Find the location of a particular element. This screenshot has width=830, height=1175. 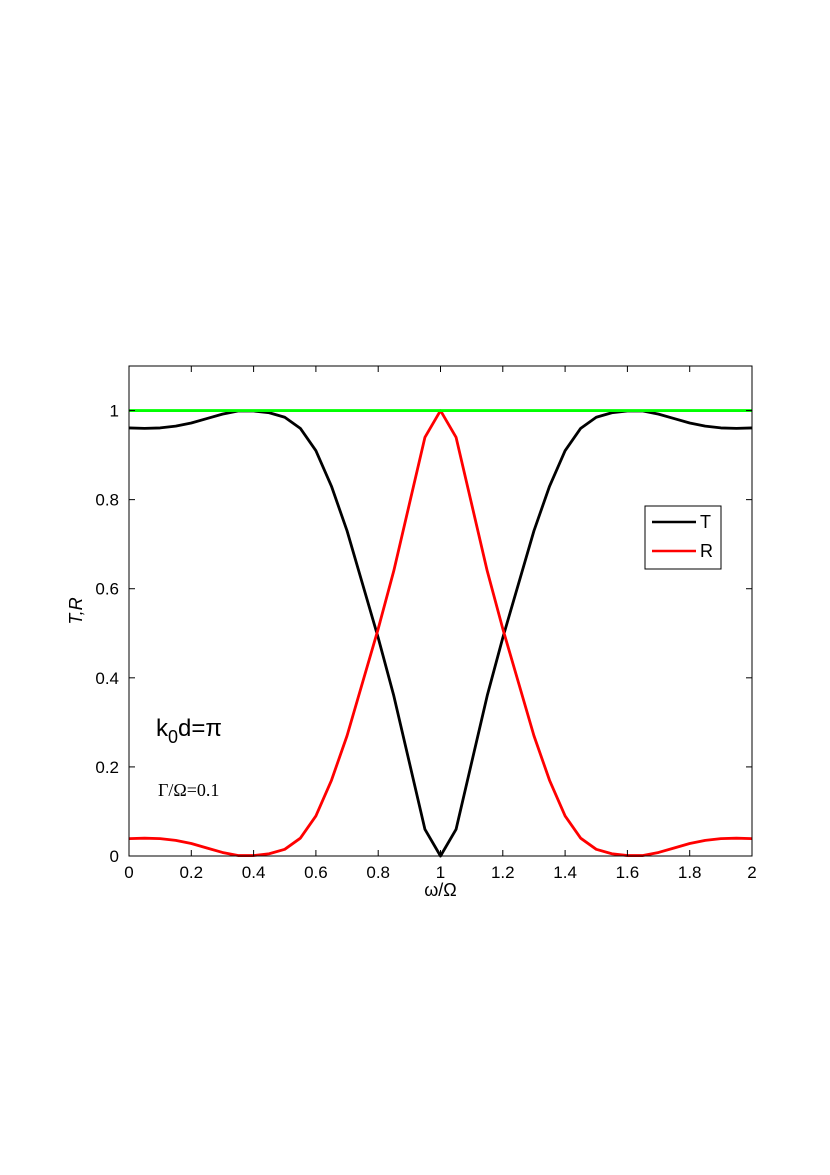

y-tick-label: 0.8 is located at coordinates (107, 500).